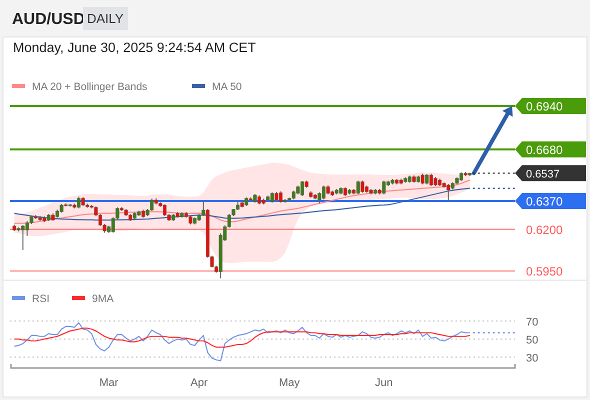 Image resolution: width=590 pixels, height=400 pixels. Describe the element at coordinates (545, 201) in the screenshot. I see `y-tick-label: 0.6370` at that location.